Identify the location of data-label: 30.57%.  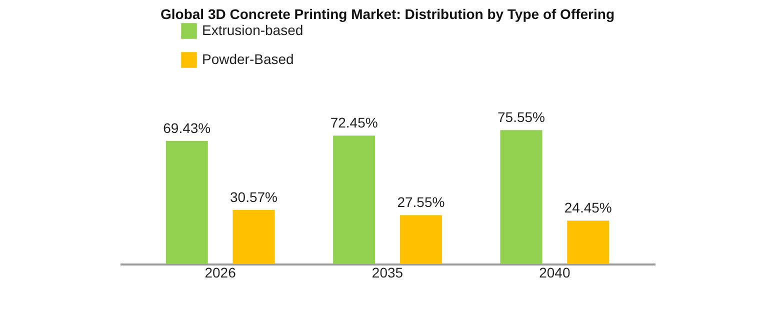
(254, 196).